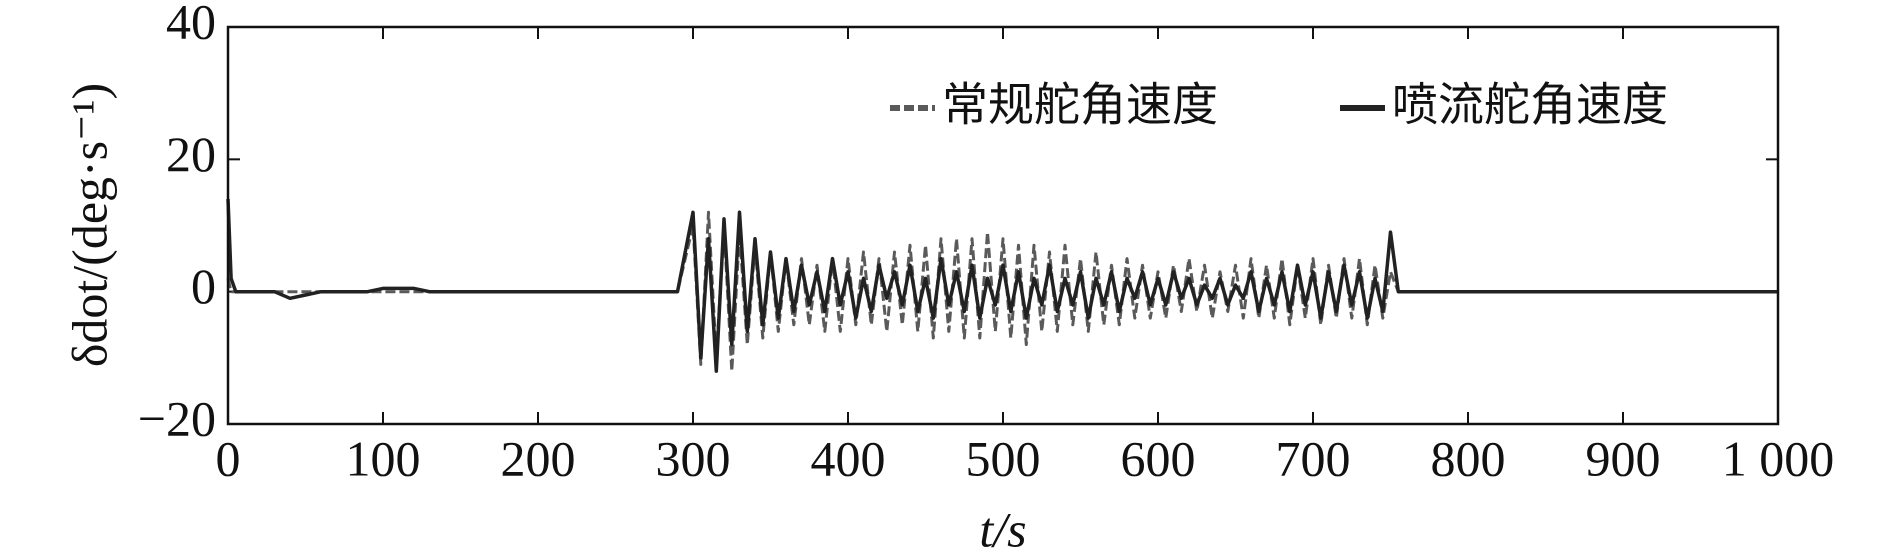 Image resolution: width=1890 pixels, height=560 pixels. Describe the element at coordinates (1158, 458) in the screenshot. I see `x-tick-label: 600` at that location.